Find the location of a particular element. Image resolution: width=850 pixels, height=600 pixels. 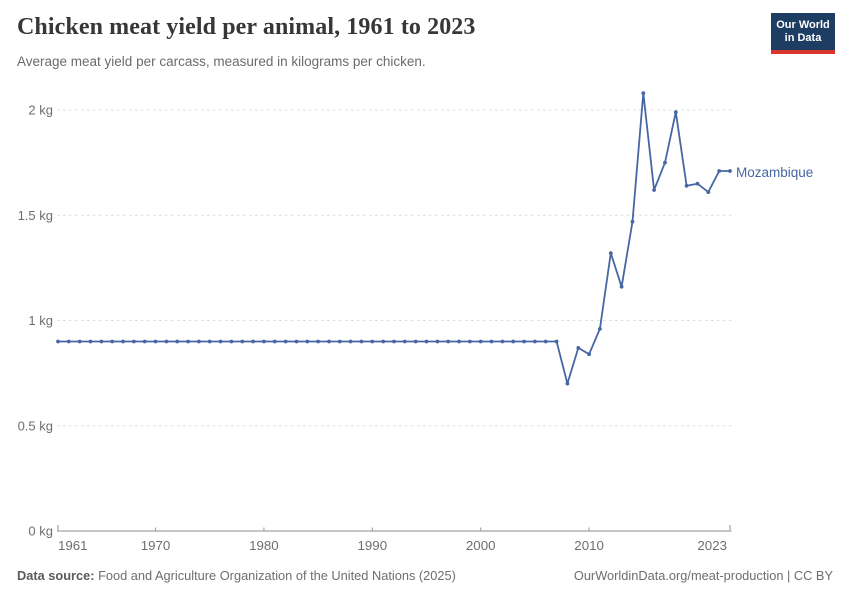

y-axis-tick-label: 1.5 kg is located at coordinates (35, 215).